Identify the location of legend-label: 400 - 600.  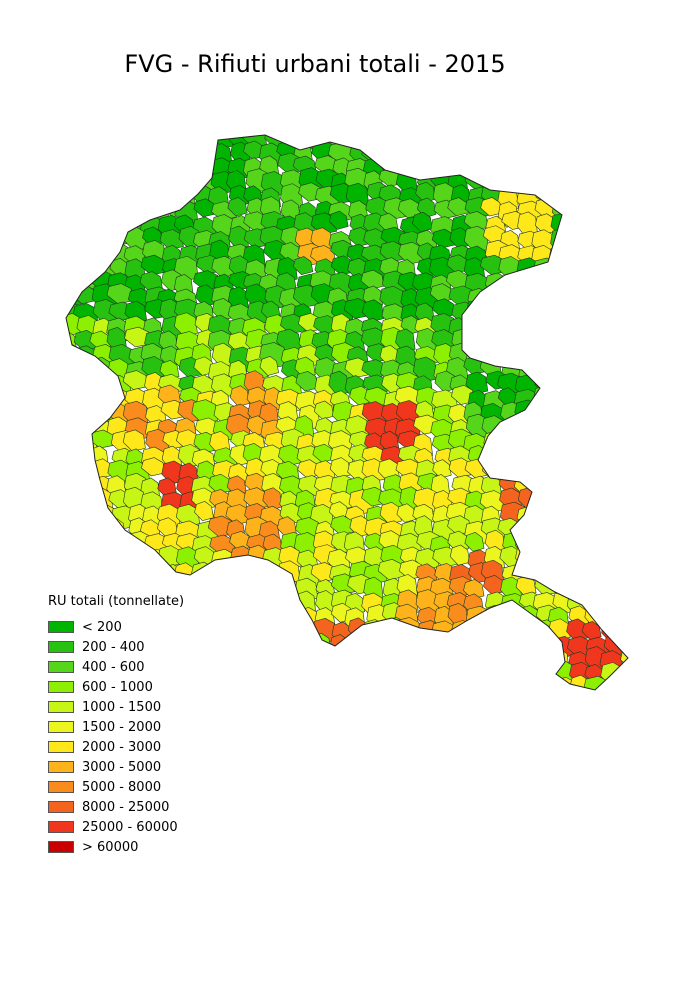
(113, 667).